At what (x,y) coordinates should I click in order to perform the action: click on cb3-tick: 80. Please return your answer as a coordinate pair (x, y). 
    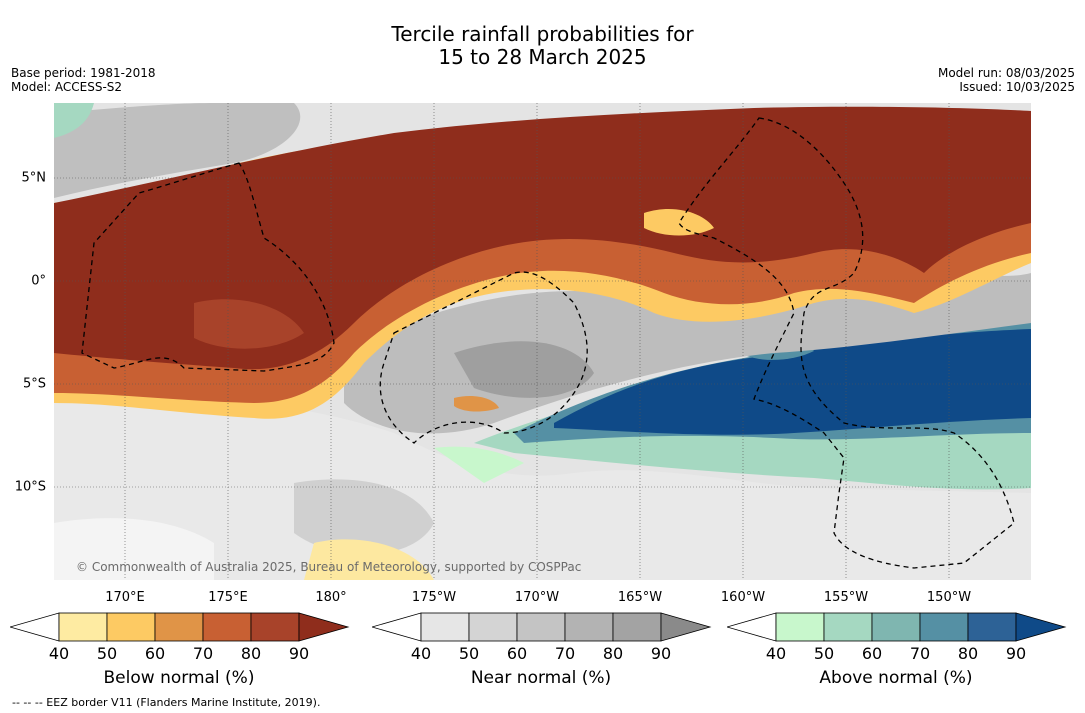
    Looking at the image, I should click on (968, 653).